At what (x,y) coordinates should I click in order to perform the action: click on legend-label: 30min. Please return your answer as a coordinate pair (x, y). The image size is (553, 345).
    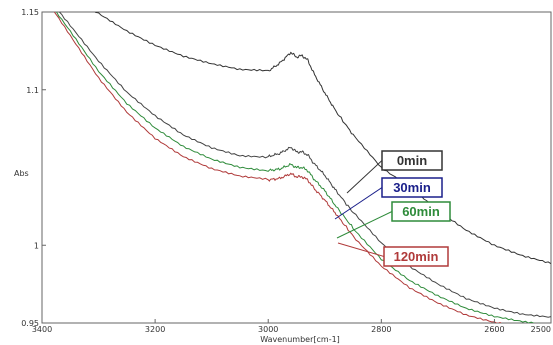
    Looking at the image, I should click on (412, 187).